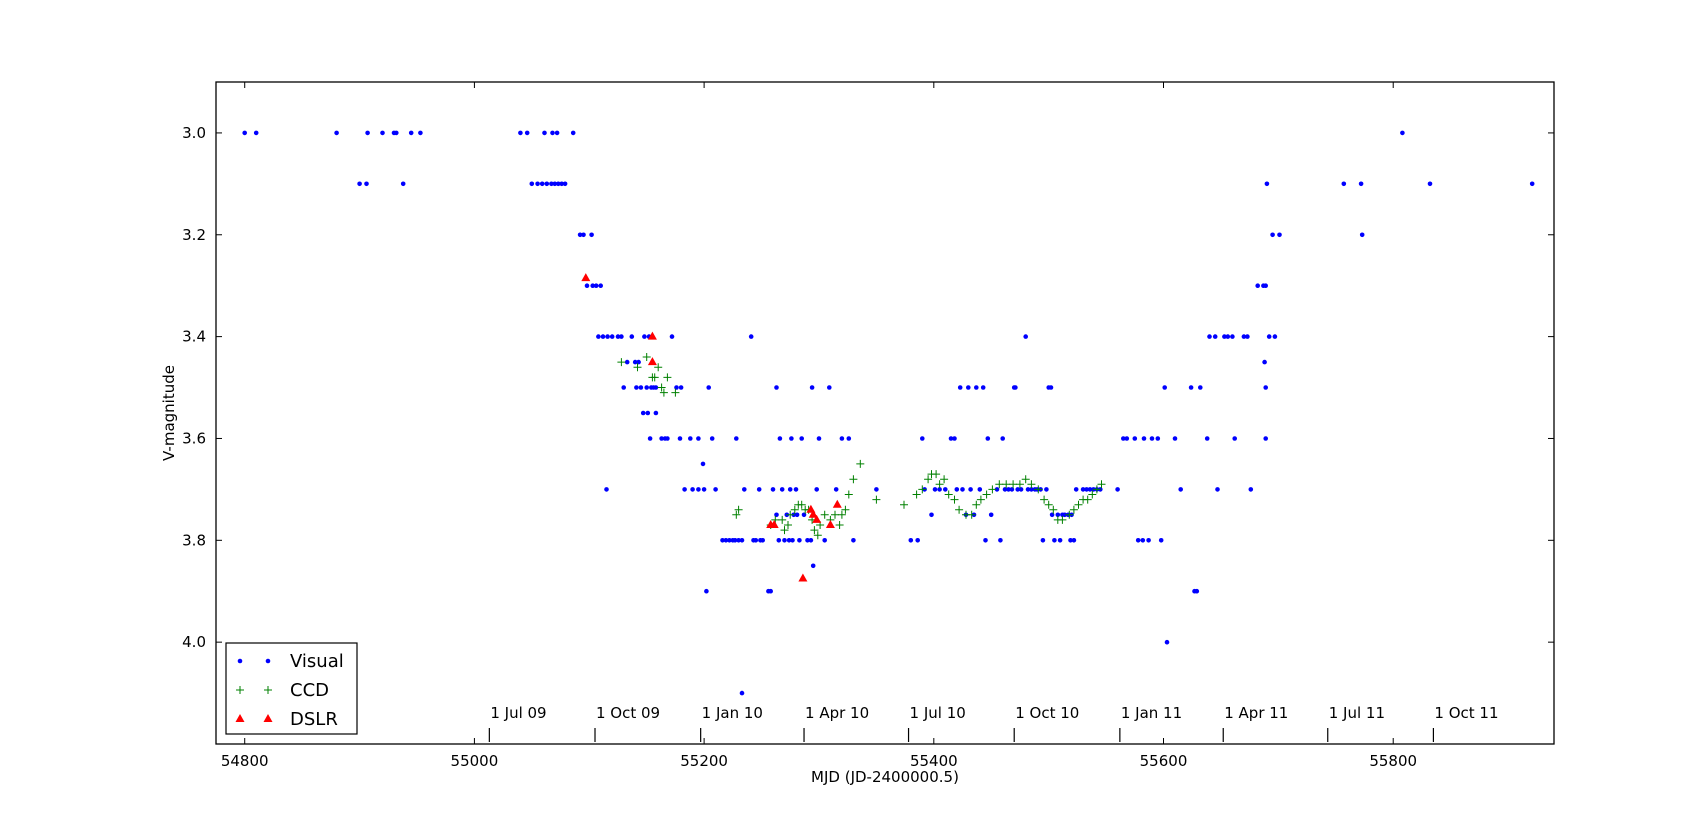 Image resolution: width=1707 pixels, height=818 pixels. What do you see at coordinates (169, 413) in the screenshot?
I see `y-axis-label: V-magnitude` at bounding box center [169, 413].